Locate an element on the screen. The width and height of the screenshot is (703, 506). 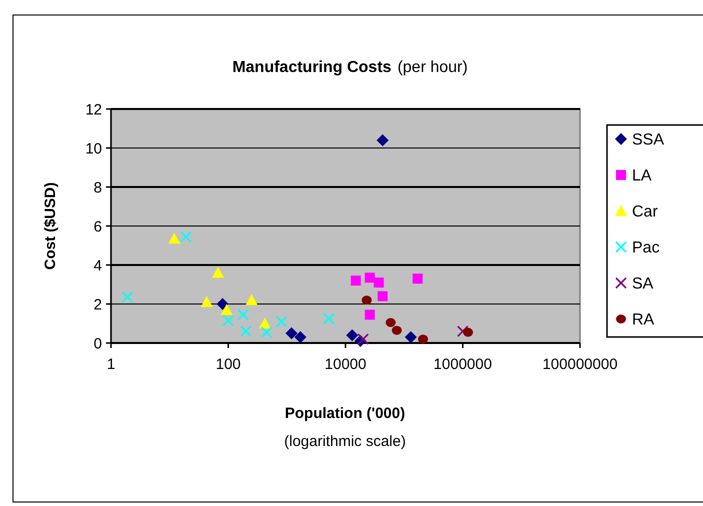
y-axis-title: Cost ($USD) is located at coordinates (50, 226).